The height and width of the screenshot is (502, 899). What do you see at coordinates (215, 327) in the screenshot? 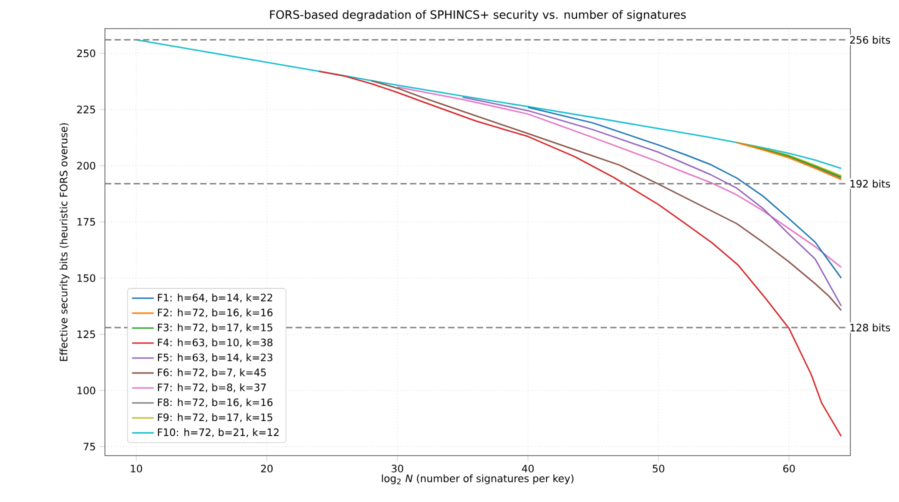
I see `legend-label: F3: h=72, b=17, k=15` at bounding box center [215, 327].